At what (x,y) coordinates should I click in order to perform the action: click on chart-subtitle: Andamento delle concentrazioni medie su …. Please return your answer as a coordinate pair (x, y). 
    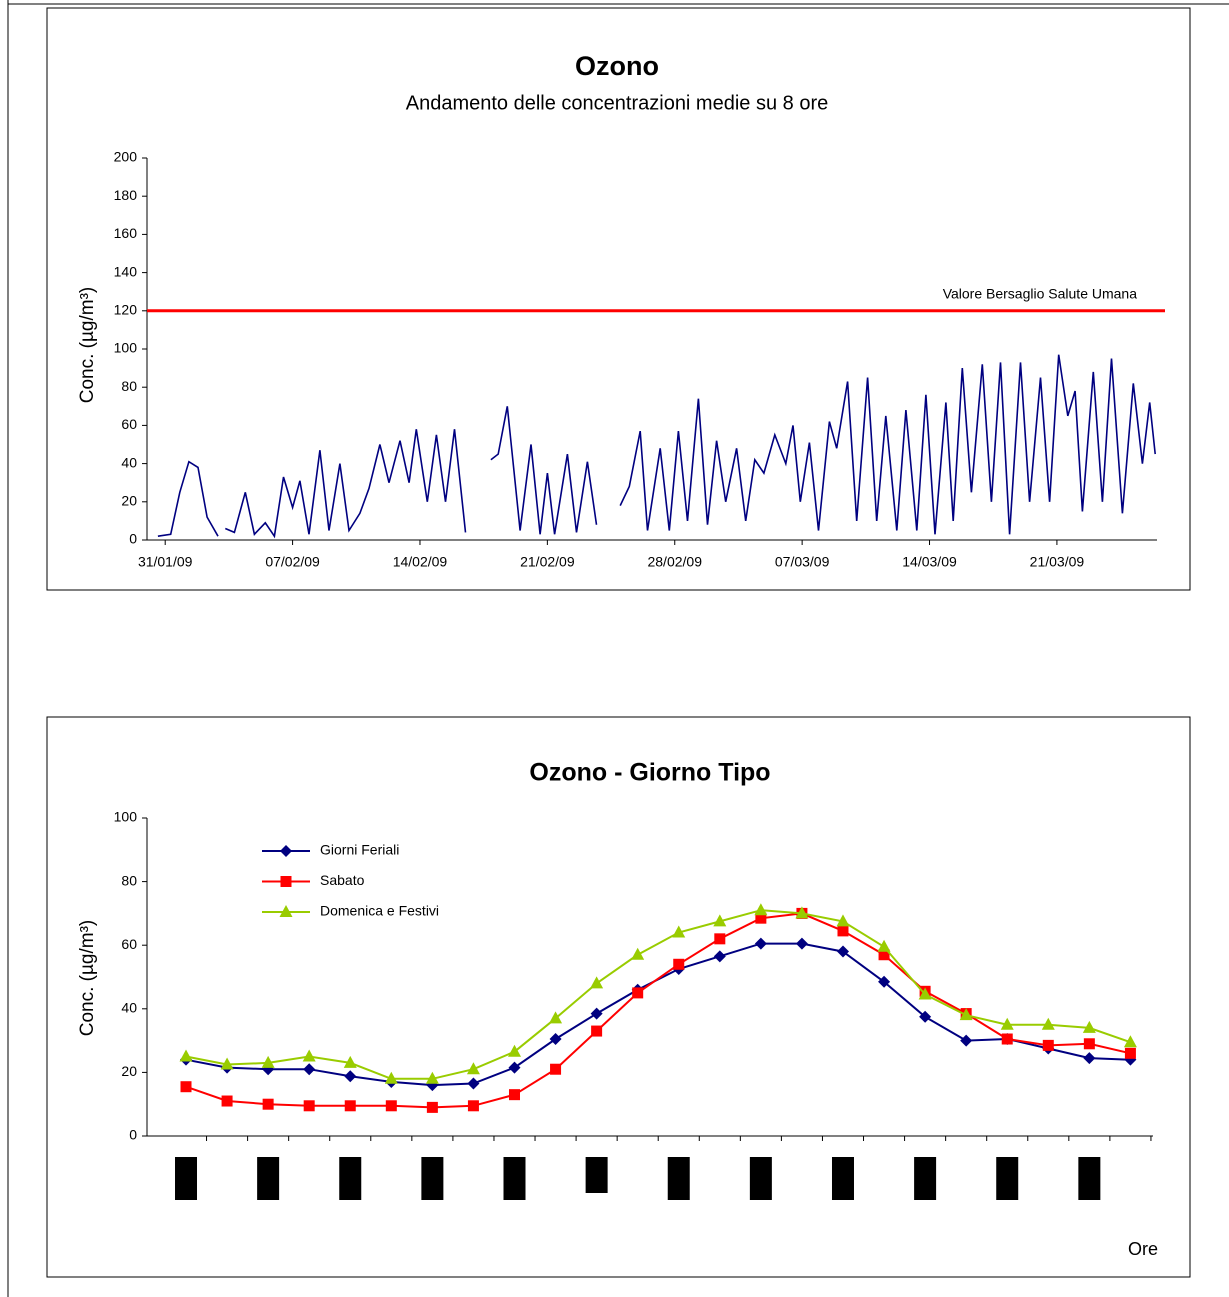
    Looking at the image, I should click on (617, 103).